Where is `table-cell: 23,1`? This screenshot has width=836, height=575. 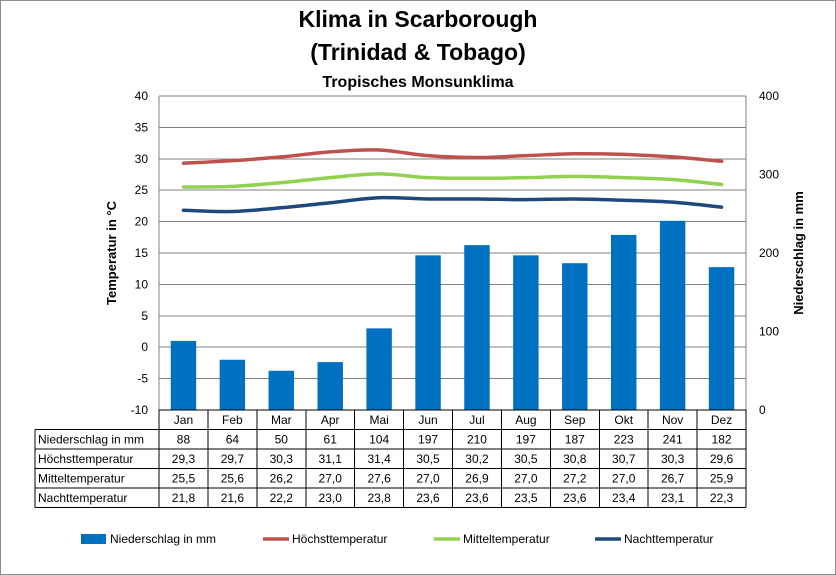 table-cell: 23,1 is located at coordinates (673, 498).